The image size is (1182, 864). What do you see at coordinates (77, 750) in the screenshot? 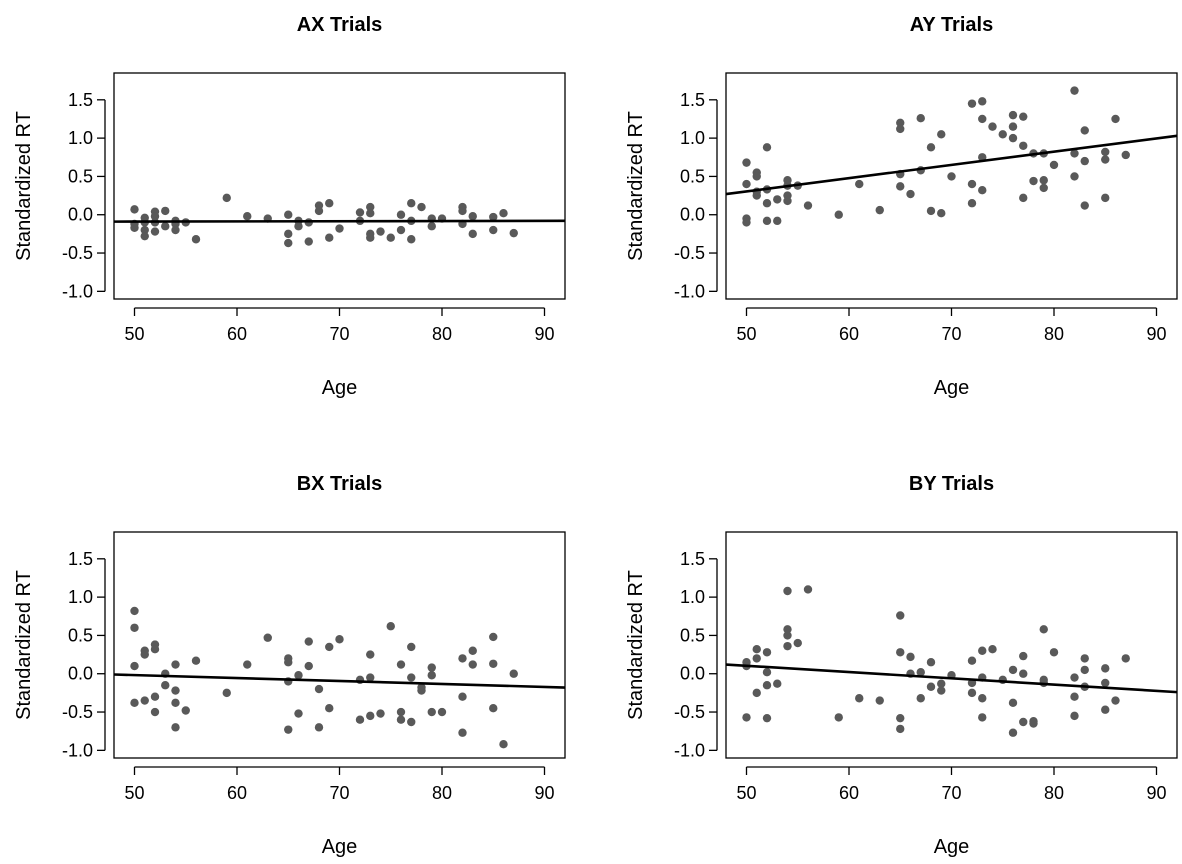
I see `y-tick-label: -1.0` at bounding box center [77, 750].